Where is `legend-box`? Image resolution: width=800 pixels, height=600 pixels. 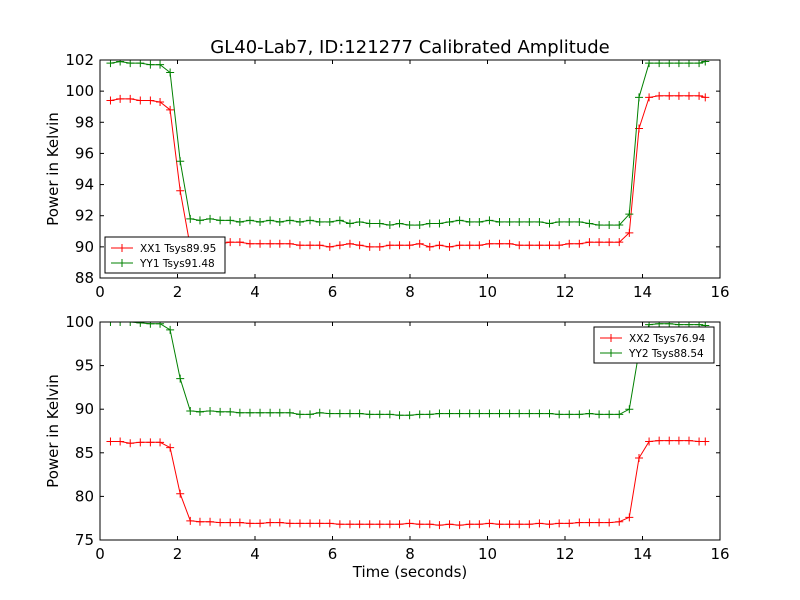 legend-box is located at coordinates (165, 255).